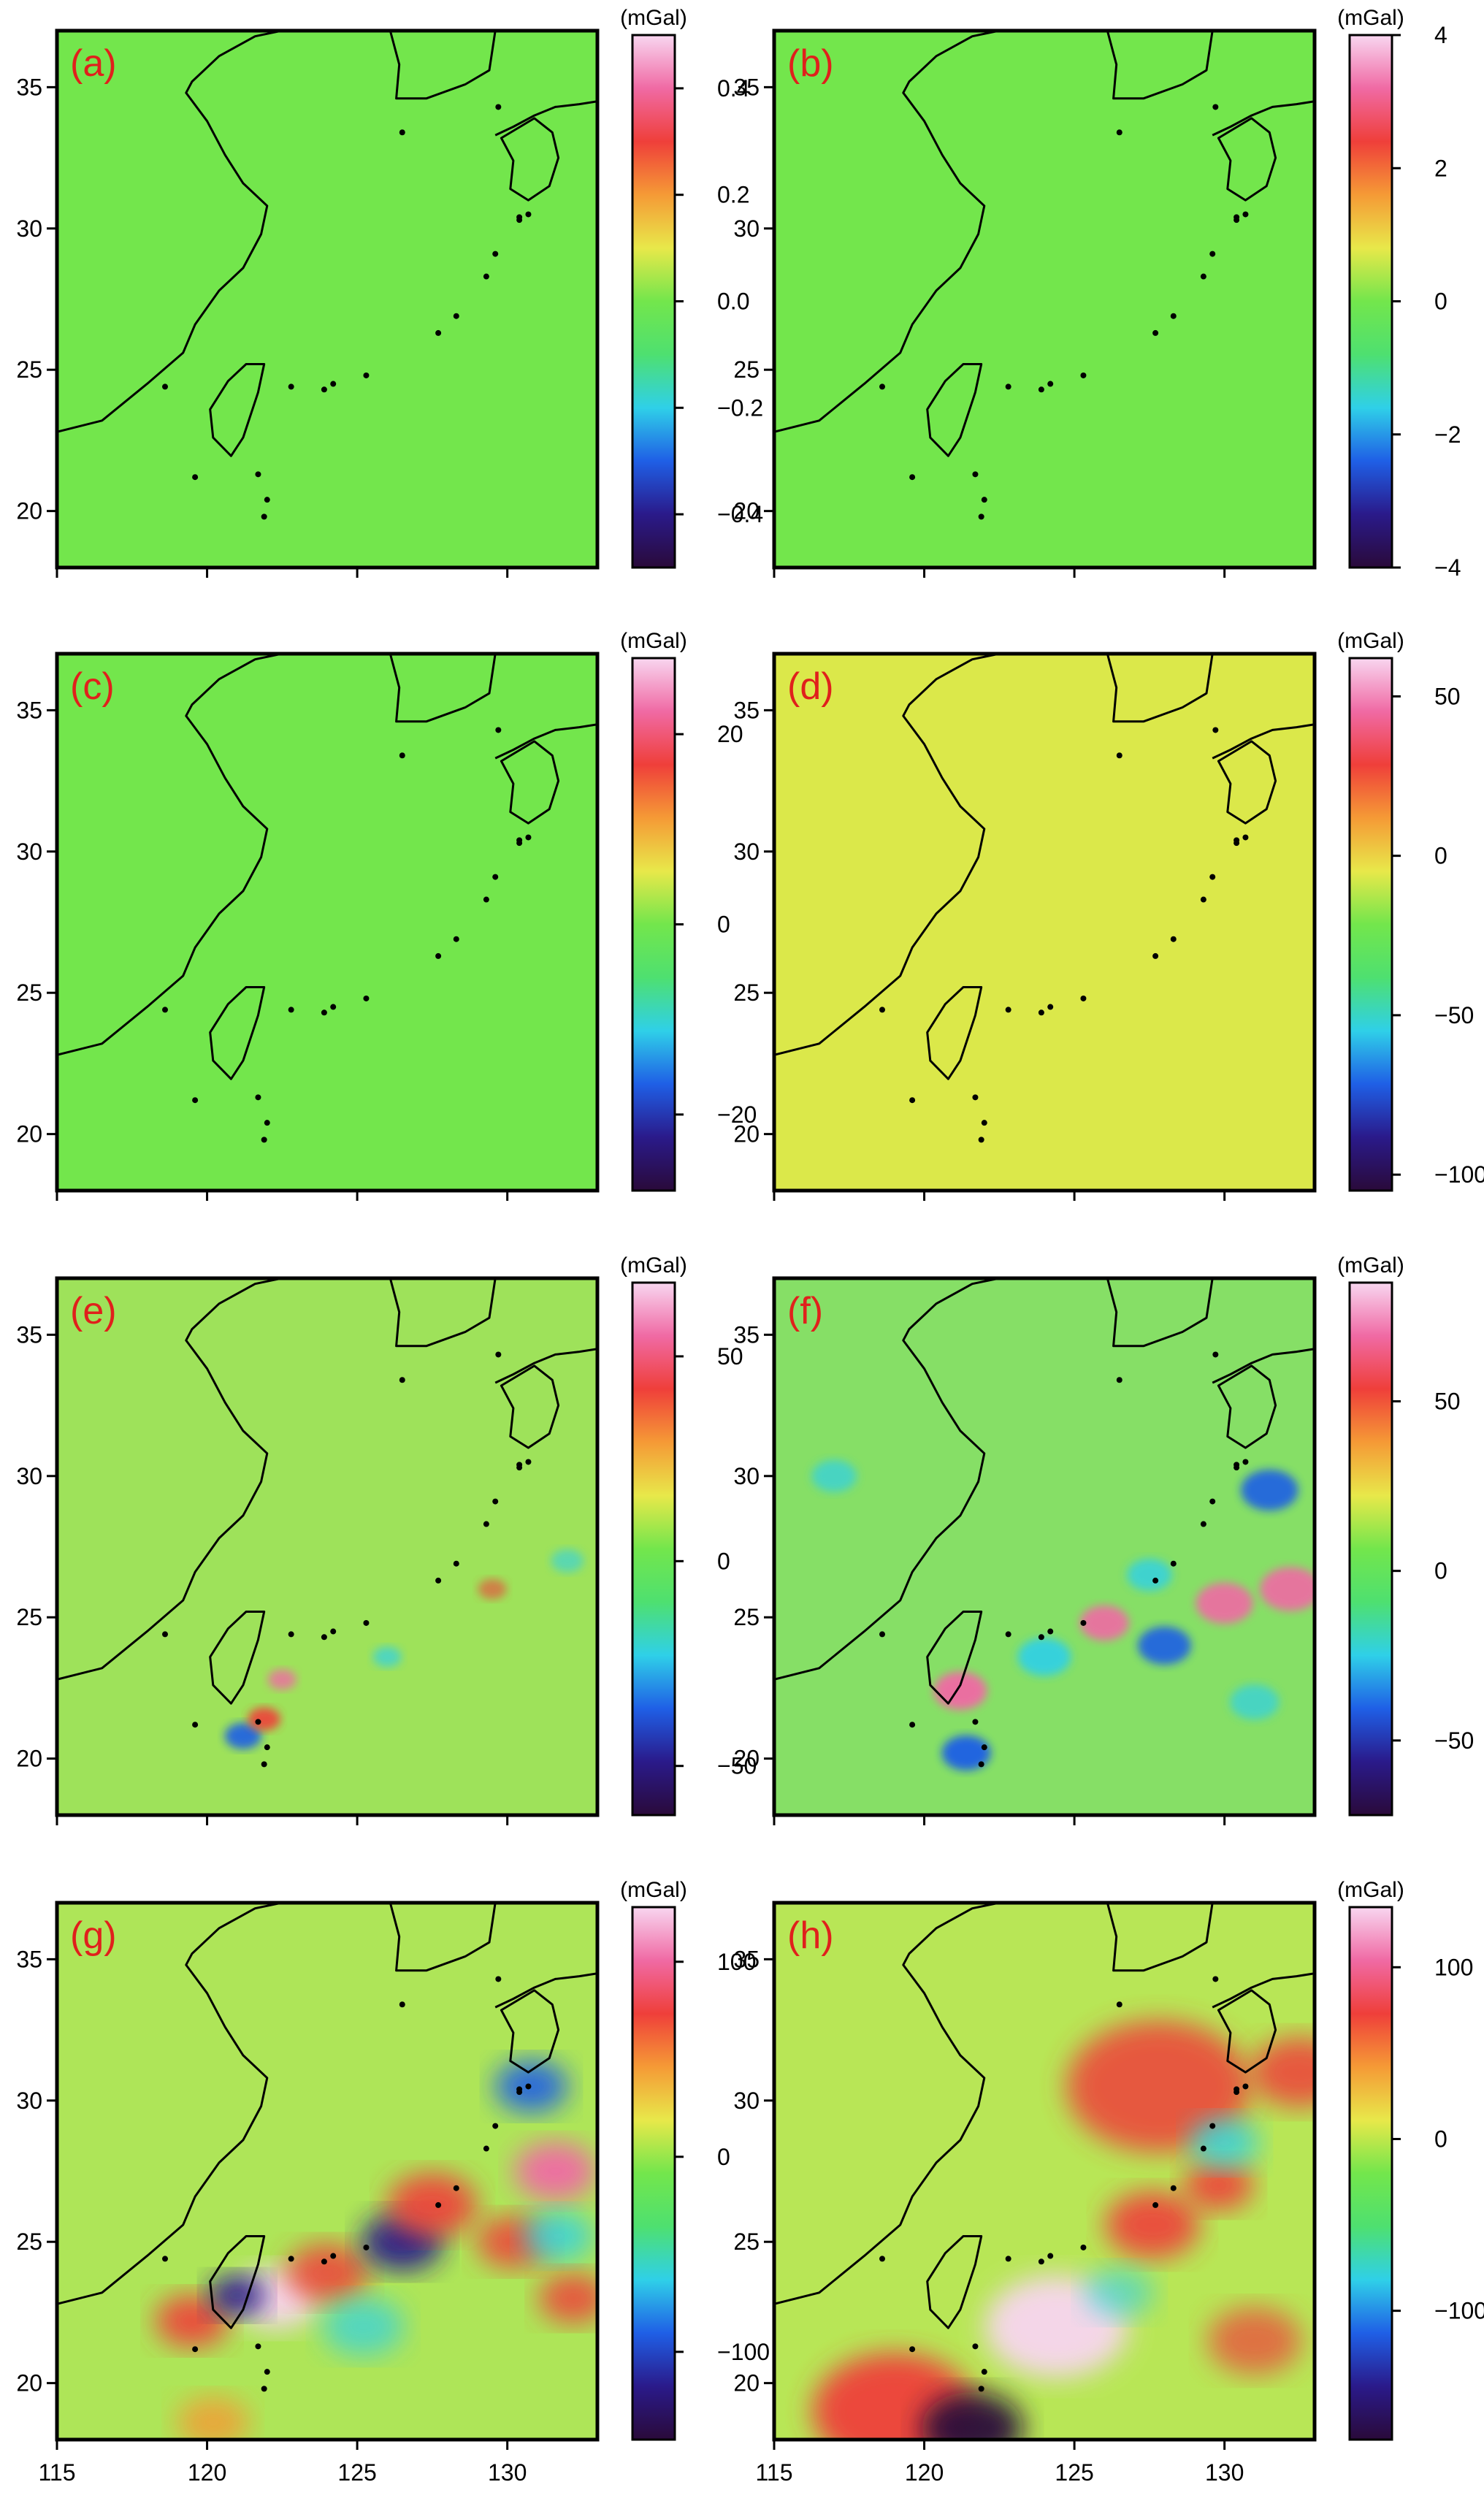  What do you see at coordinates (1454, 1740) in the screenshot?
I see `colorbar-tick-label: −50` at bounding box center [1454, 1740].